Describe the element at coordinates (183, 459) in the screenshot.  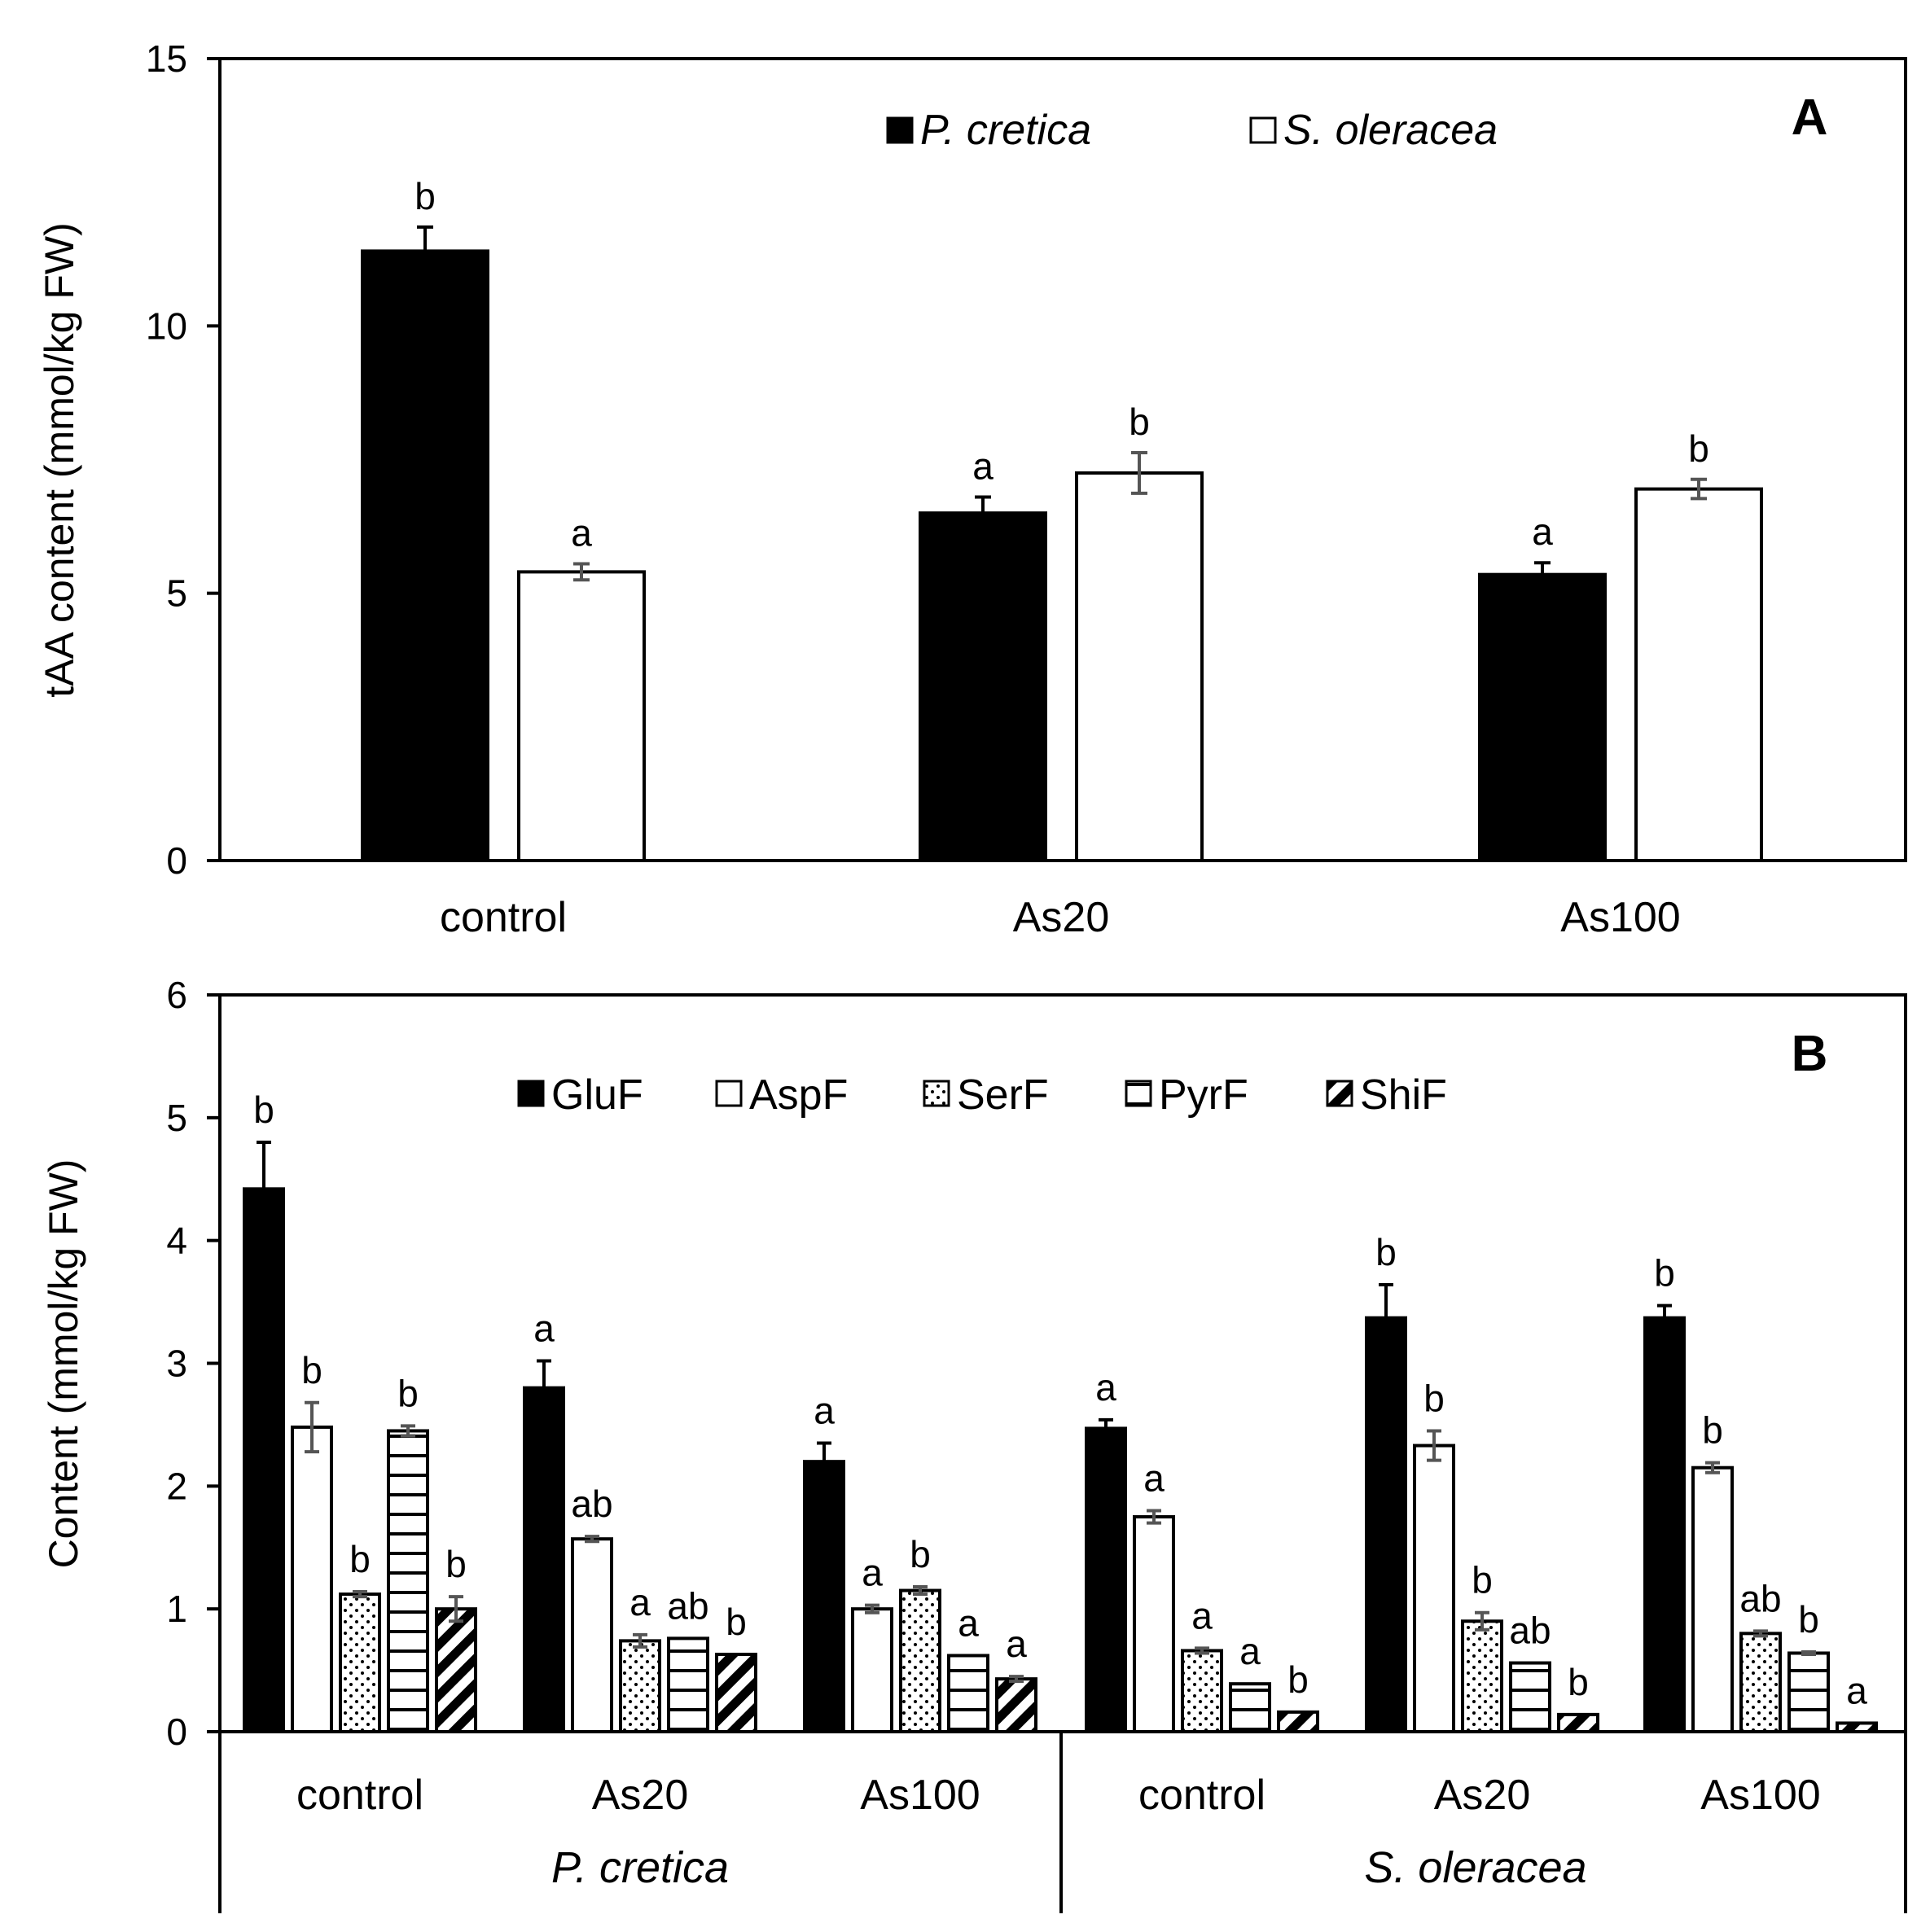
I see `panel-a-y-axis: 0 5 10 15` at that location.